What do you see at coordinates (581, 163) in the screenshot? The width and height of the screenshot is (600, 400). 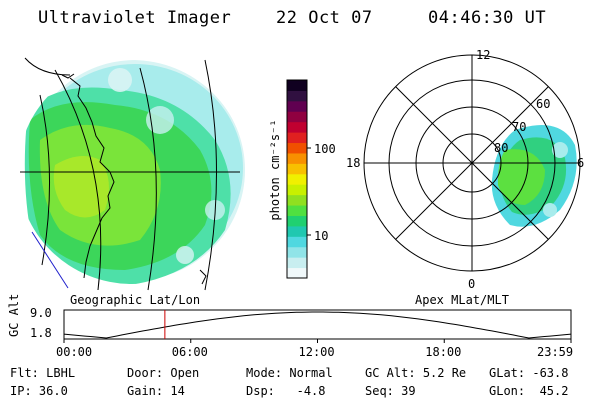 I see `mlt-label-6: 6` at bounding box center [581, 163].